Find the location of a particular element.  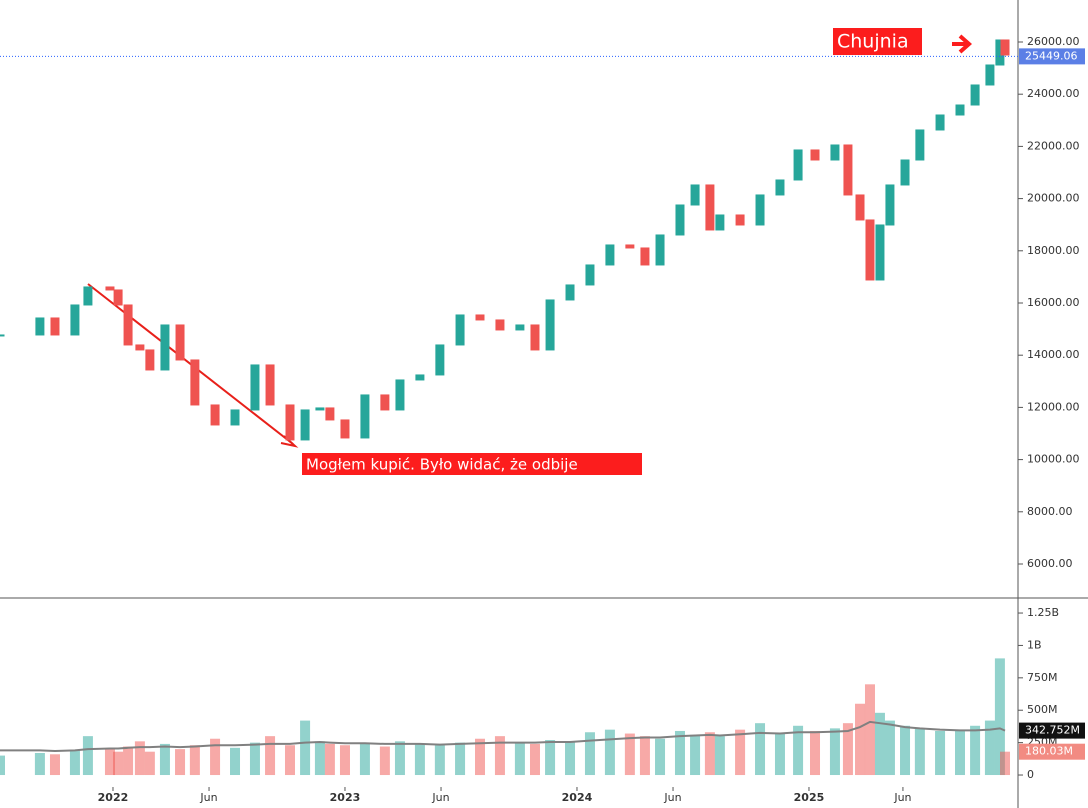

y-tick-label: 24000.00 is located at coordinates (1053, 93).